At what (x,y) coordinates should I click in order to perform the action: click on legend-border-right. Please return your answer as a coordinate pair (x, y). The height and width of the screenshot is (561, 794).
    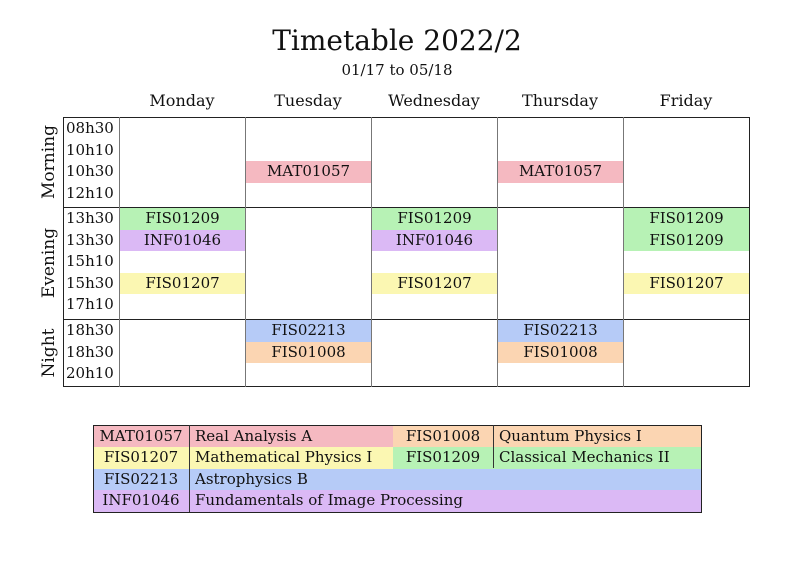
    Looking at the image, I should click on (701, 469).